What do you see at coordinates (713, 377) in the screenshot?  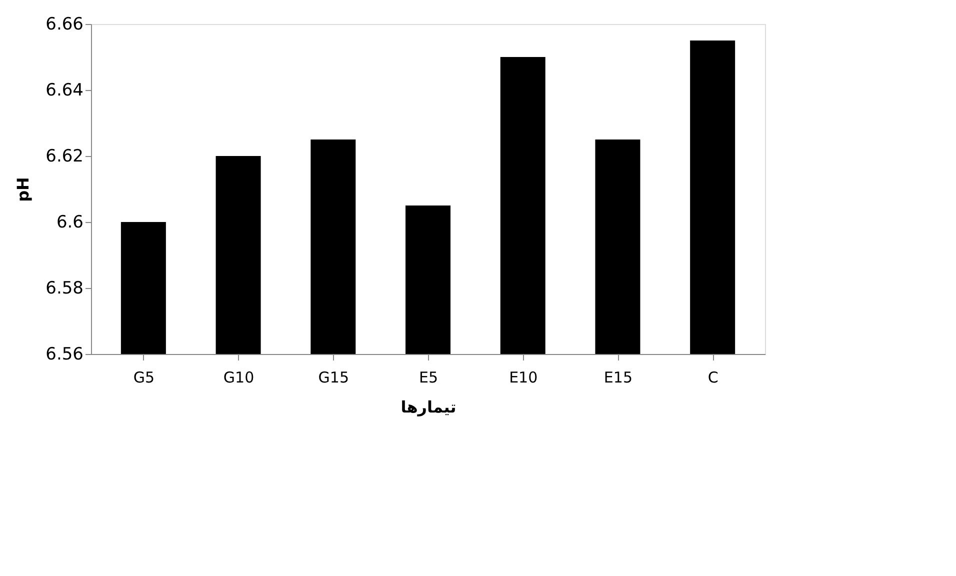 I see `x-tick-label: C` at bounding box center [713, 377].